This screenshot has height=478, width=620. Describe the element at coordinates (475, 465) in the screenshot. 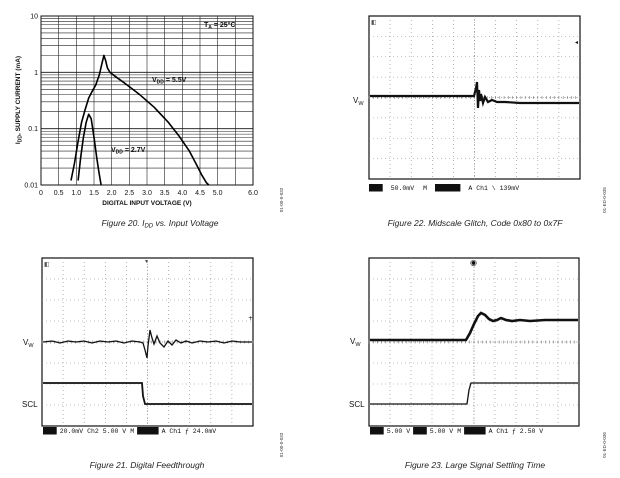

I see `fig23-caption: Figure 23. Large Signal Settling Time` at that location.